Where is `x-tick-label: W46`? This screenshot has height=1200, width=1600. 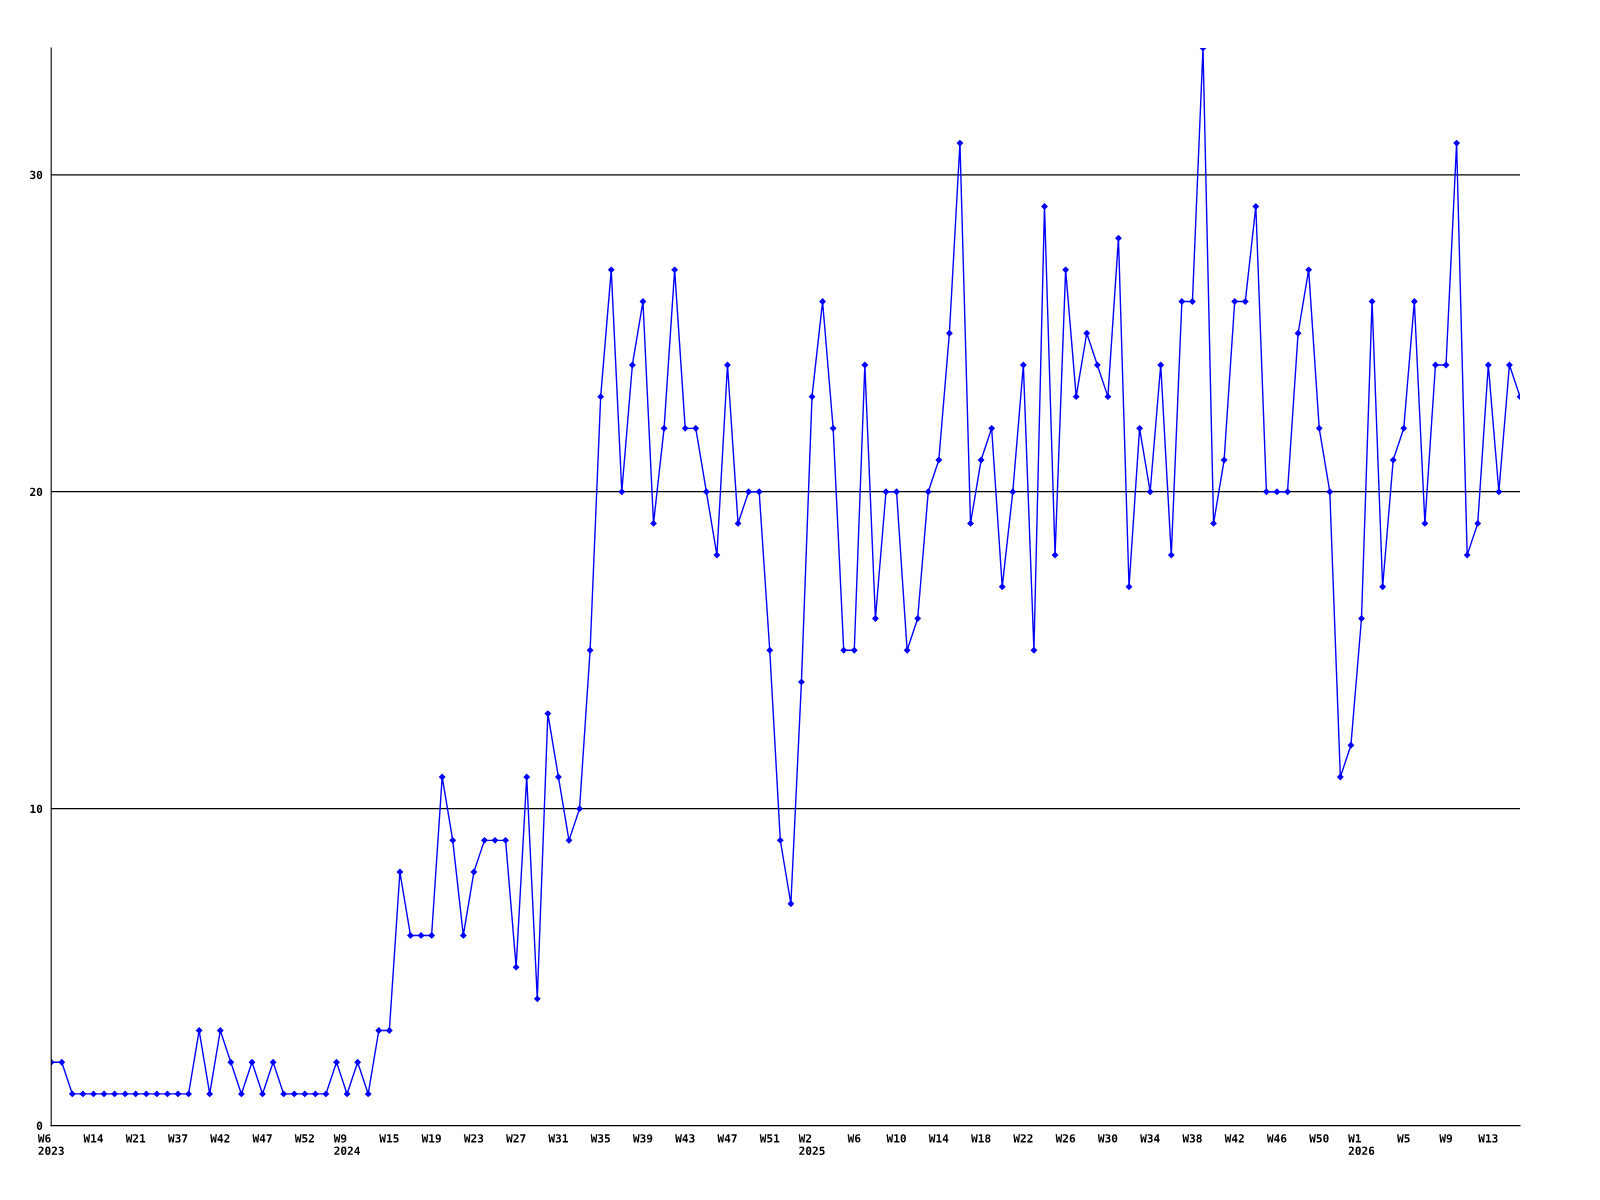 x-tick-label: W46 is located at coordinates (1276, 1138).